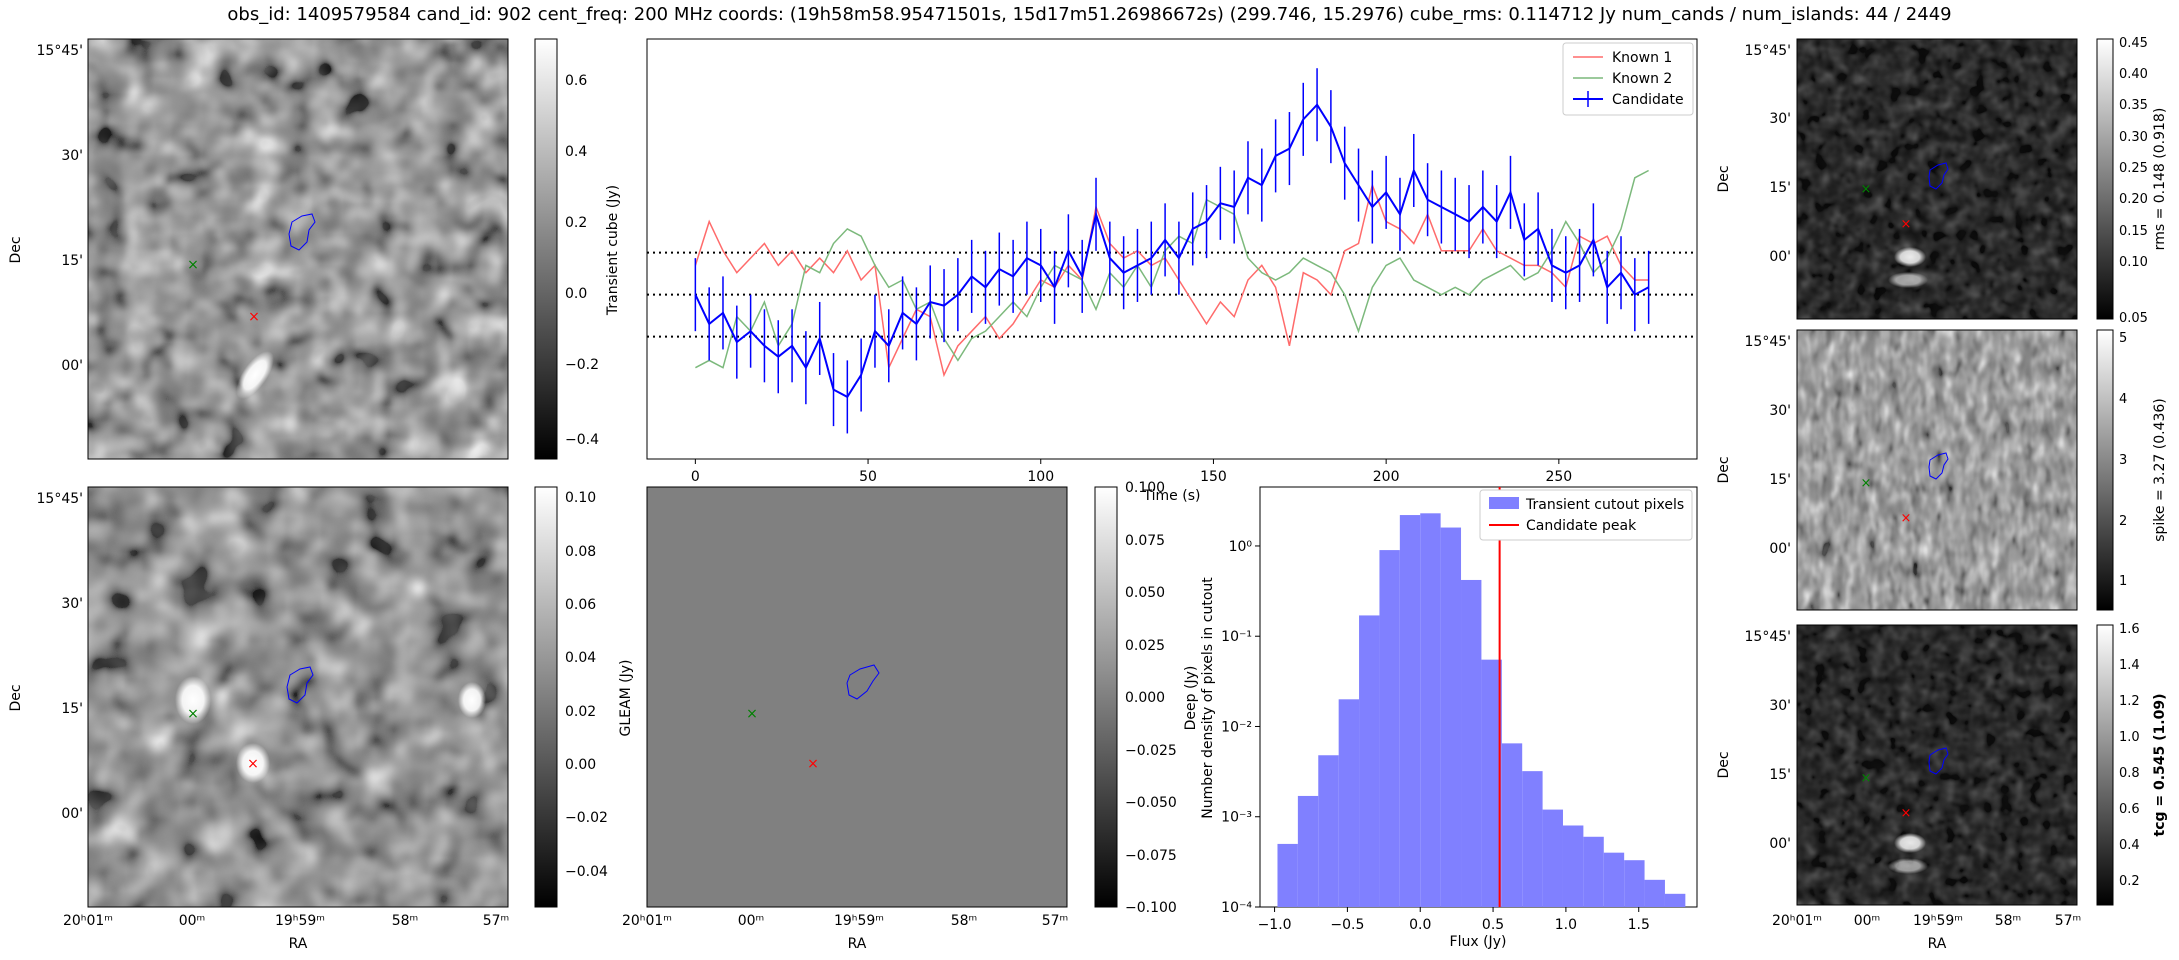 This screenshot has width=2179, height=960. I want to click on deep-colorbar, so click(546, 697).